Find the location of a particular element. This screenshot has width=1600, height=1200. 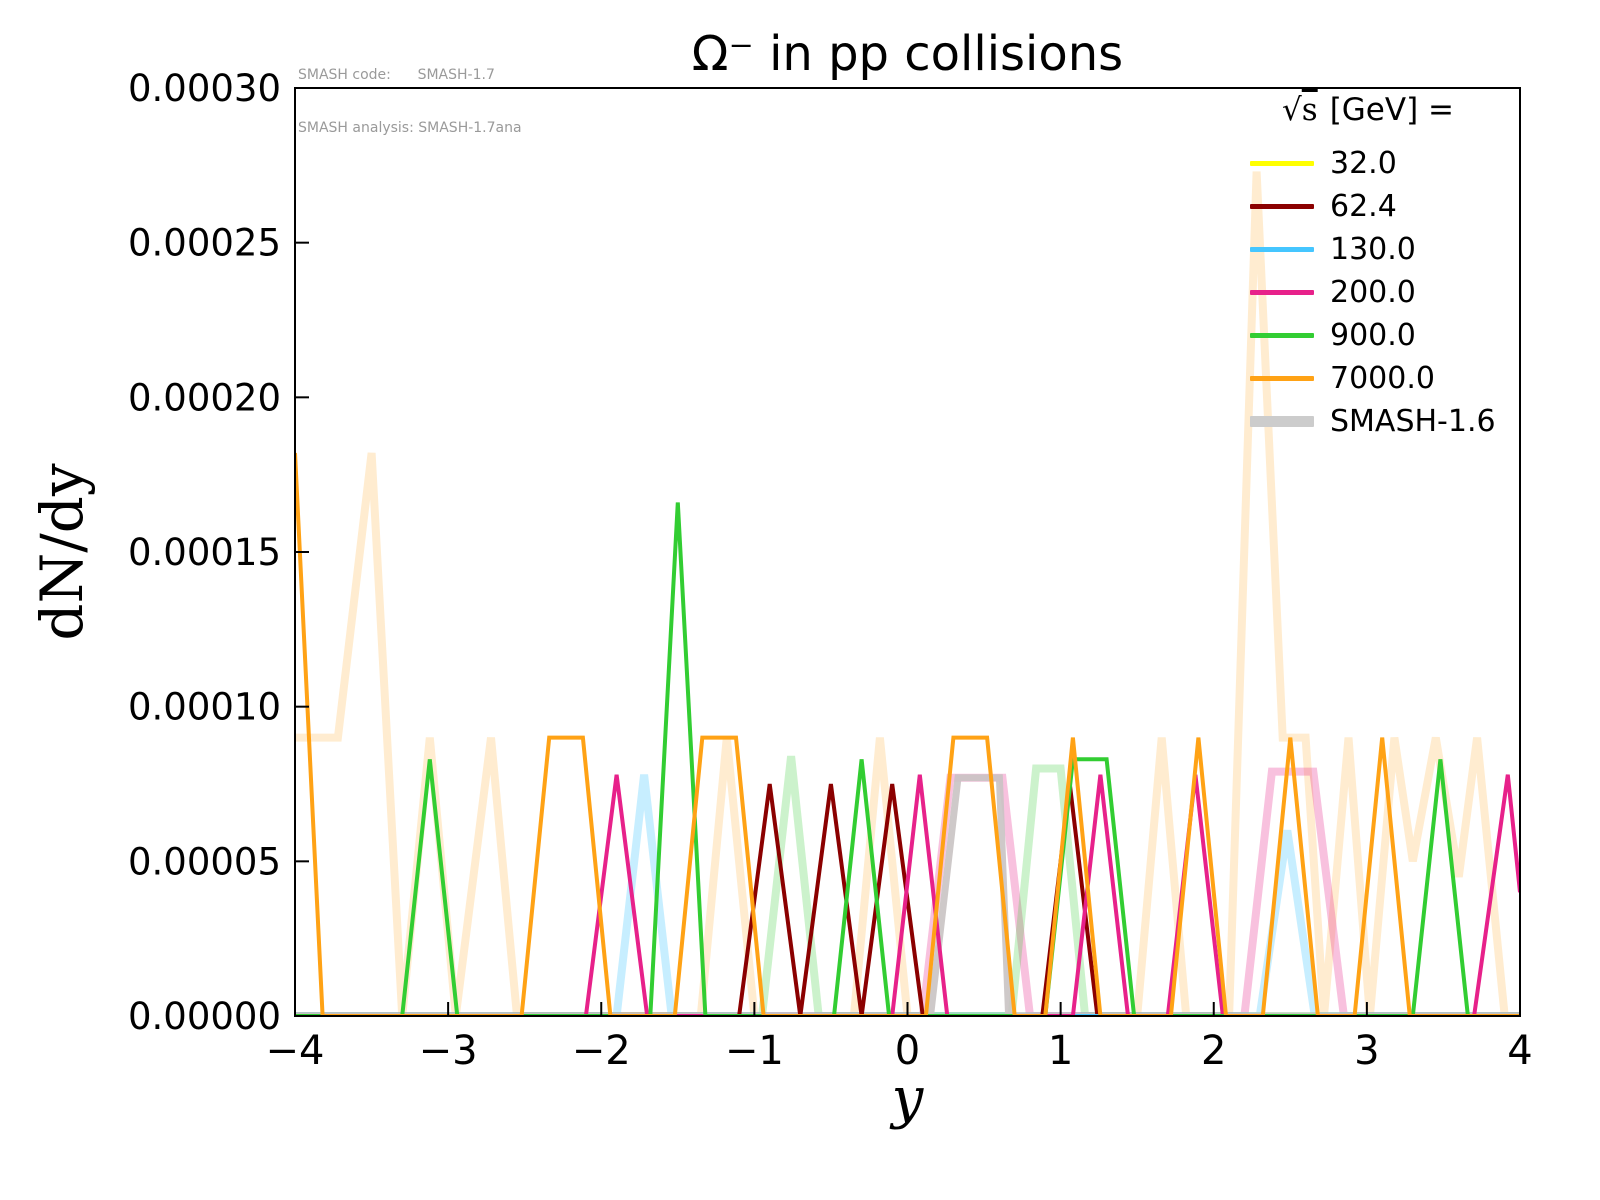

x-tick-label: 0 is located at coordinates (907, 1051).